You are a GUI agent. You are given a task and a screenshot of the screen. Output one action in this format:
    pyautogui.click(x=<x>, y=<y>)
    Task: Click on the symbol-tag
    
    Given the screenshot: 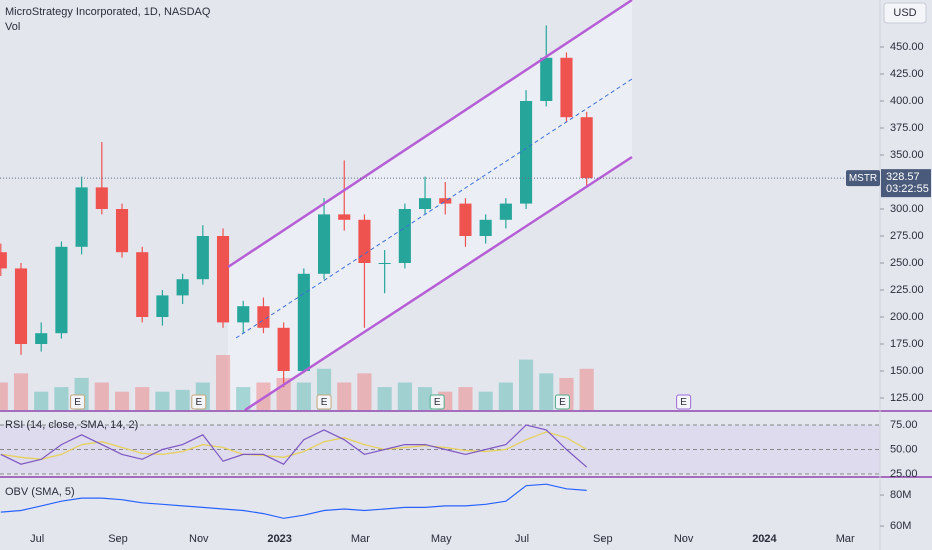 What is the action you would take?
    pyautogui.click(x=863, y=178)
    